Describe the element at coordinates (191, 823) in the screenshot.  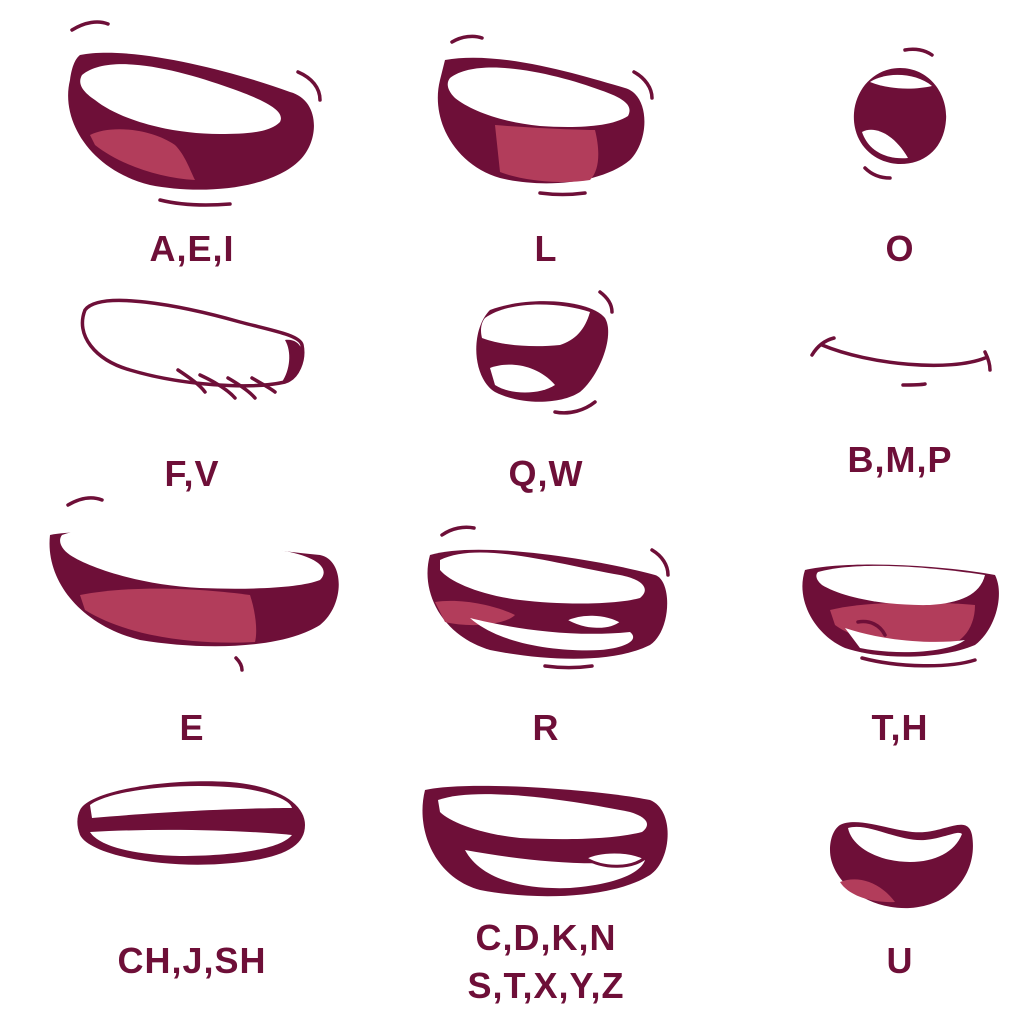
I see `mouth-chjsh-icon` at that location.